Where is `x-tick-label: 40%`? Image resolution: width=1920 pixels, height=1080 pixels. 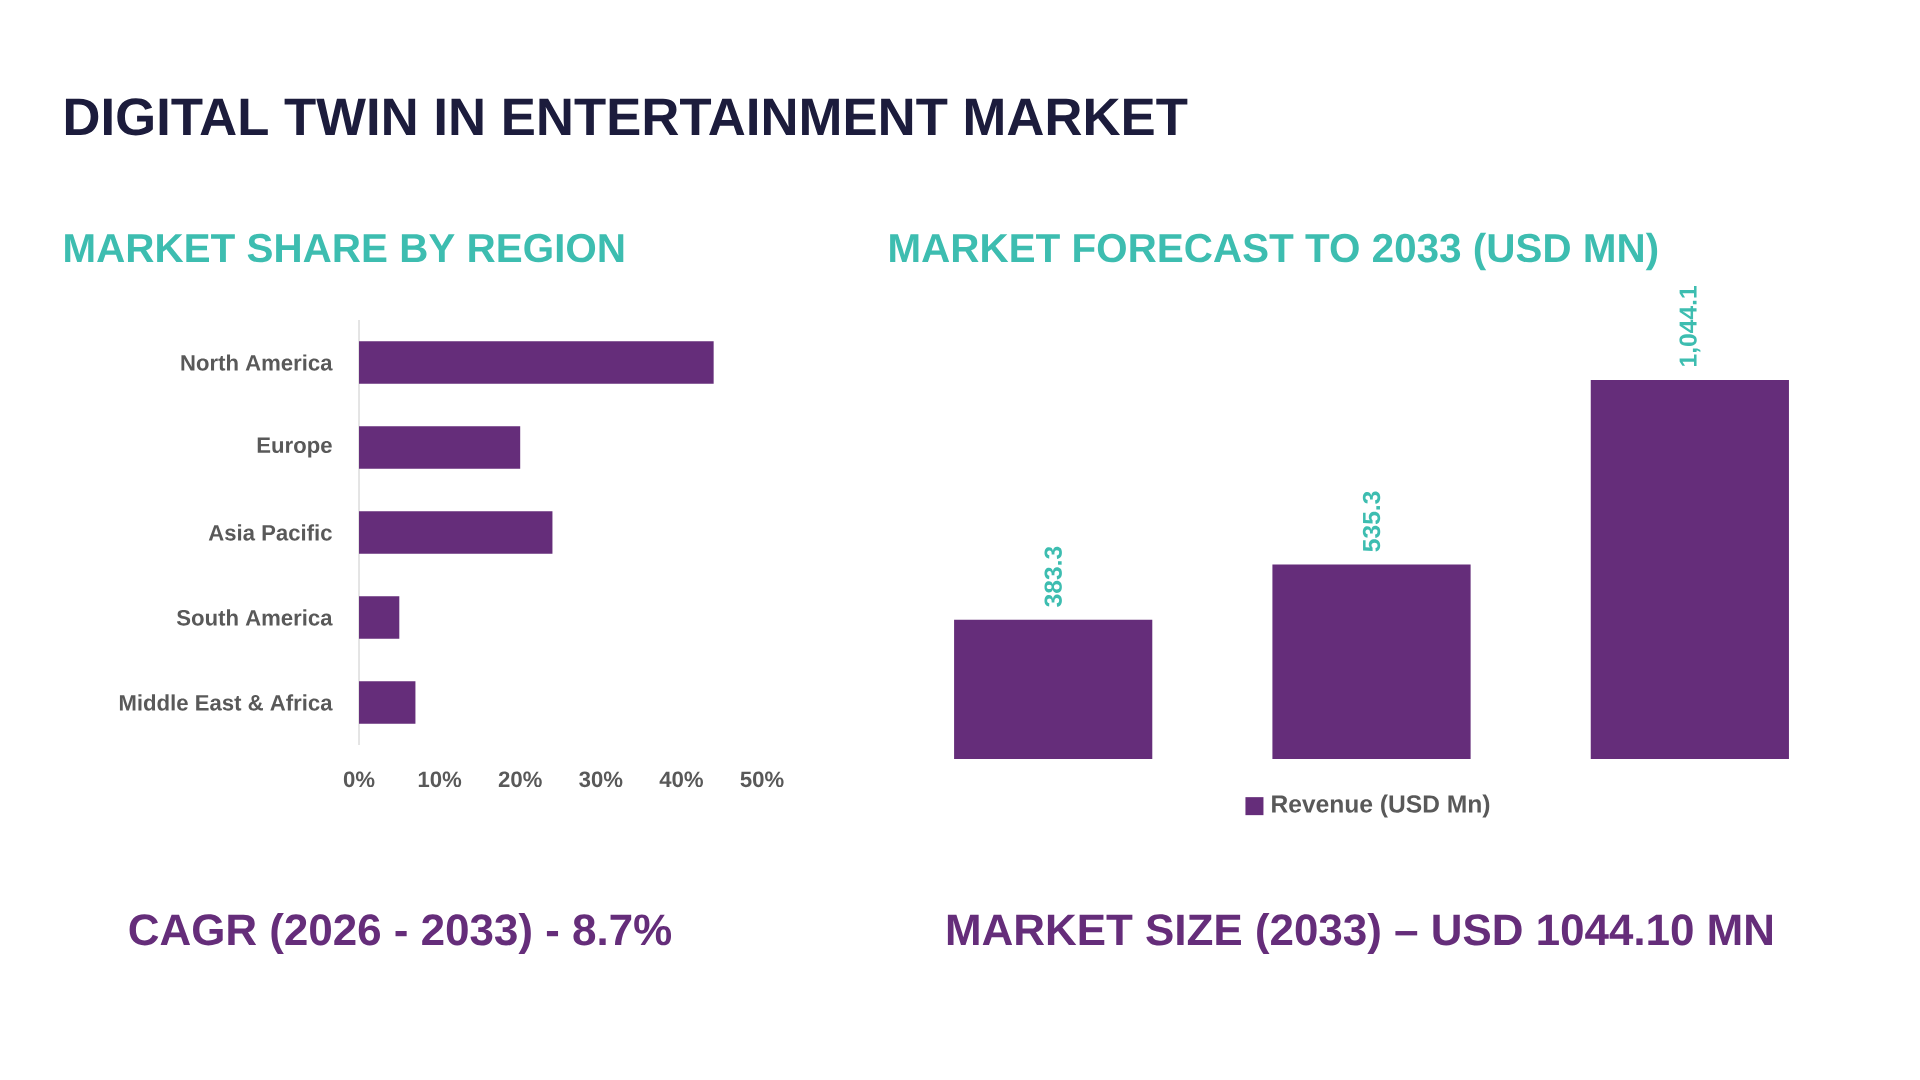
x-tick-label: 40% is located at coordinates (681, 779).